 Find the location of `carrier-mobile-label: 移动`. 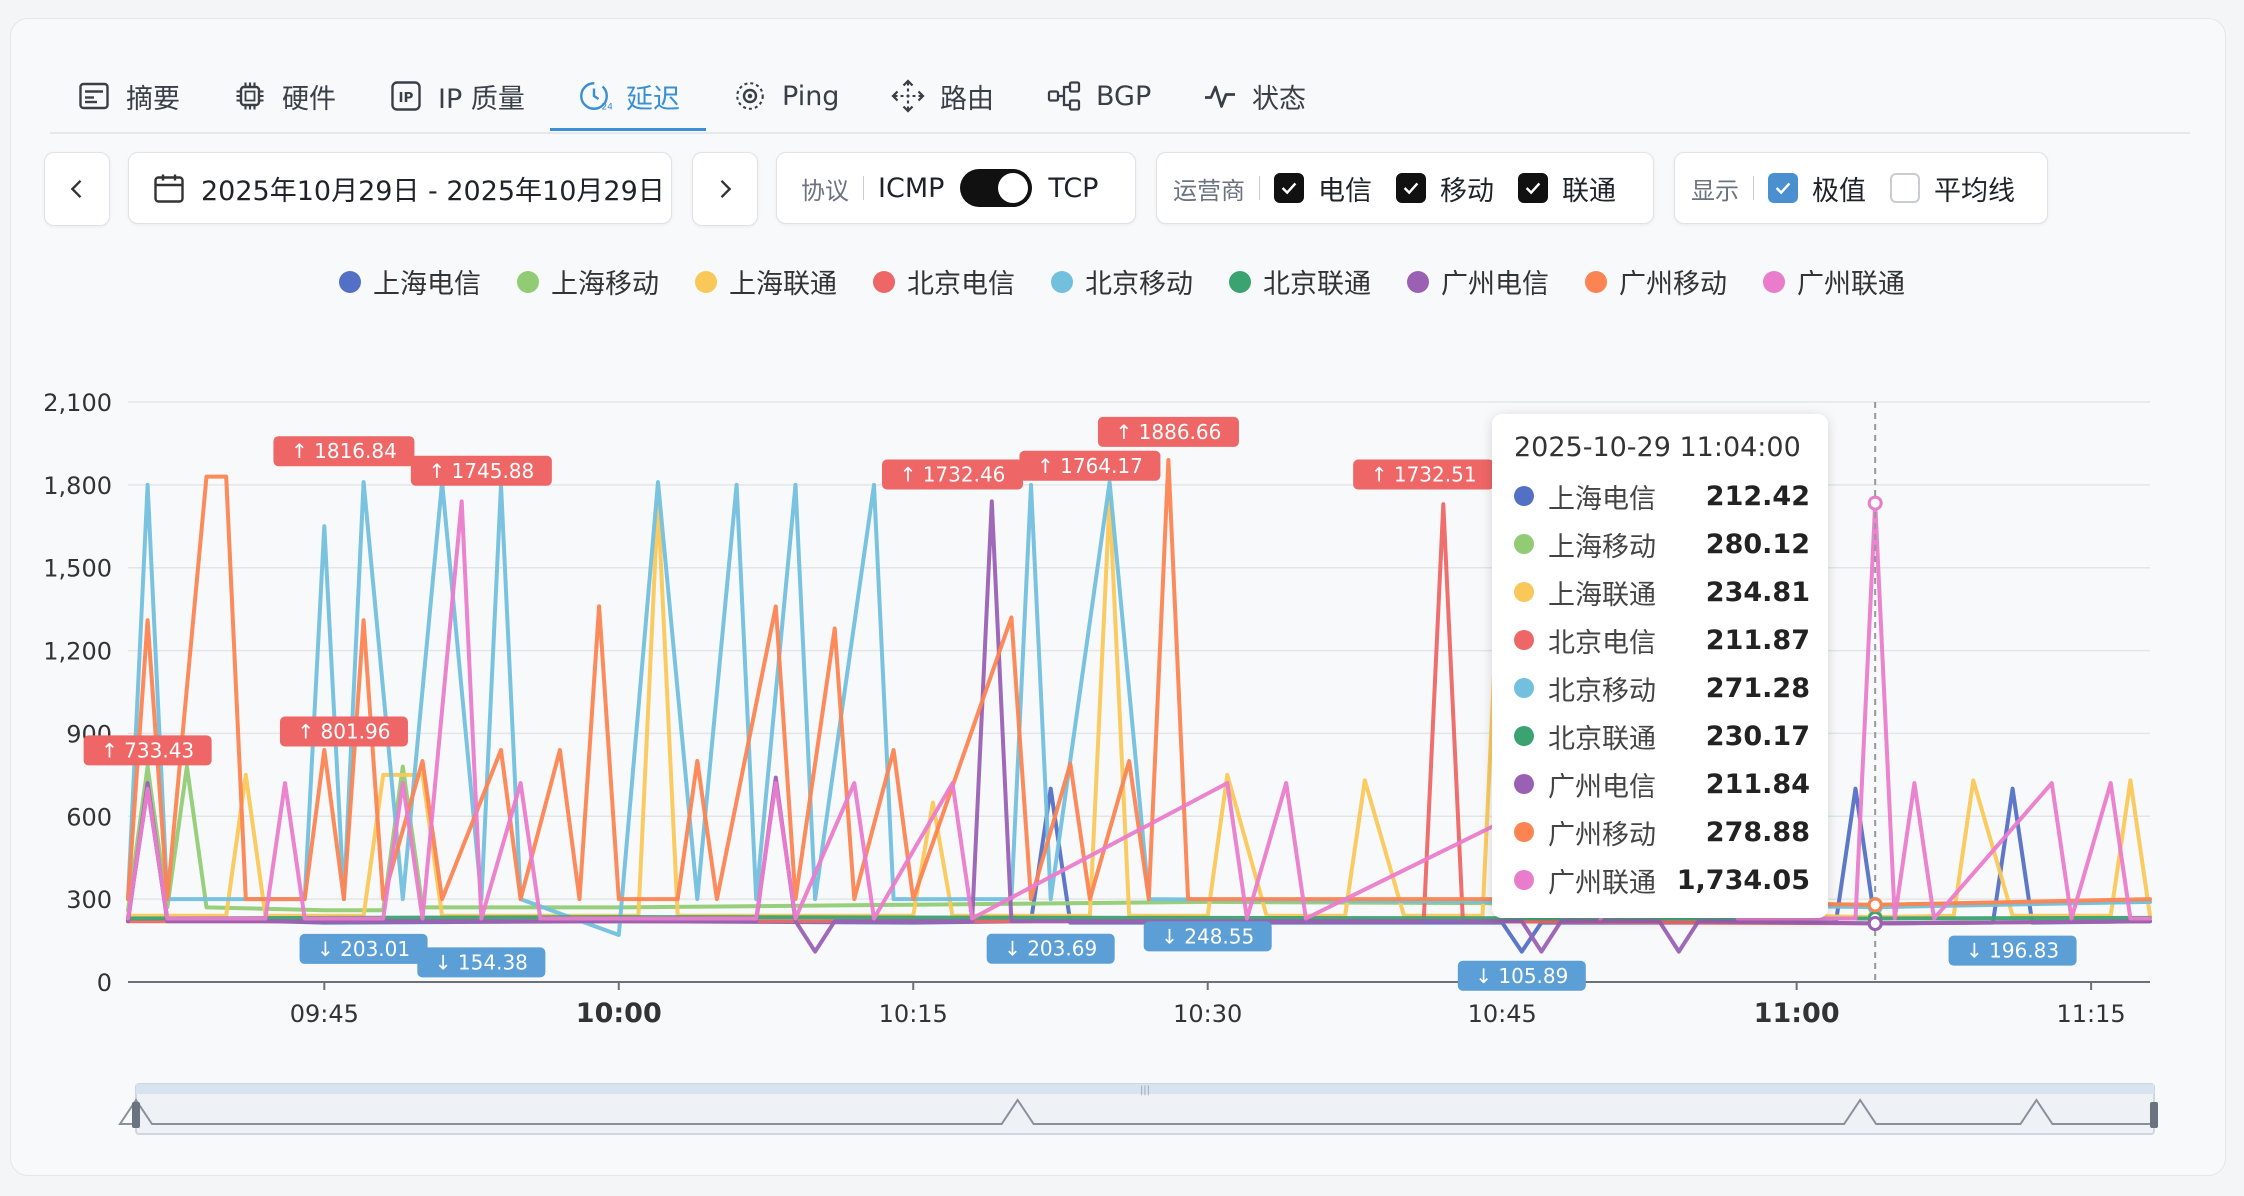

carrier-mobile-label: 移动 is located at coordinates (1467, 191).